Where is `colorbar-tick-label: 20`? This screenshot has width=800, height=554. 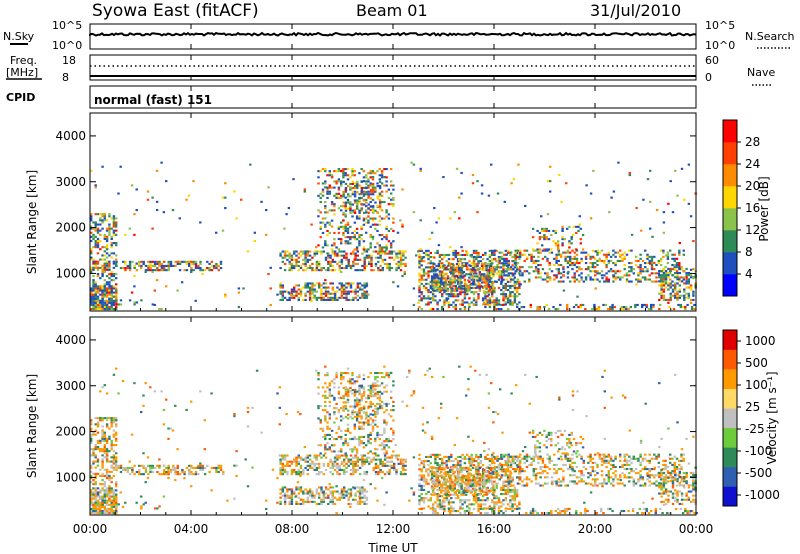 colorbar-tick-label: 20 is located at coordinates (752, 186).